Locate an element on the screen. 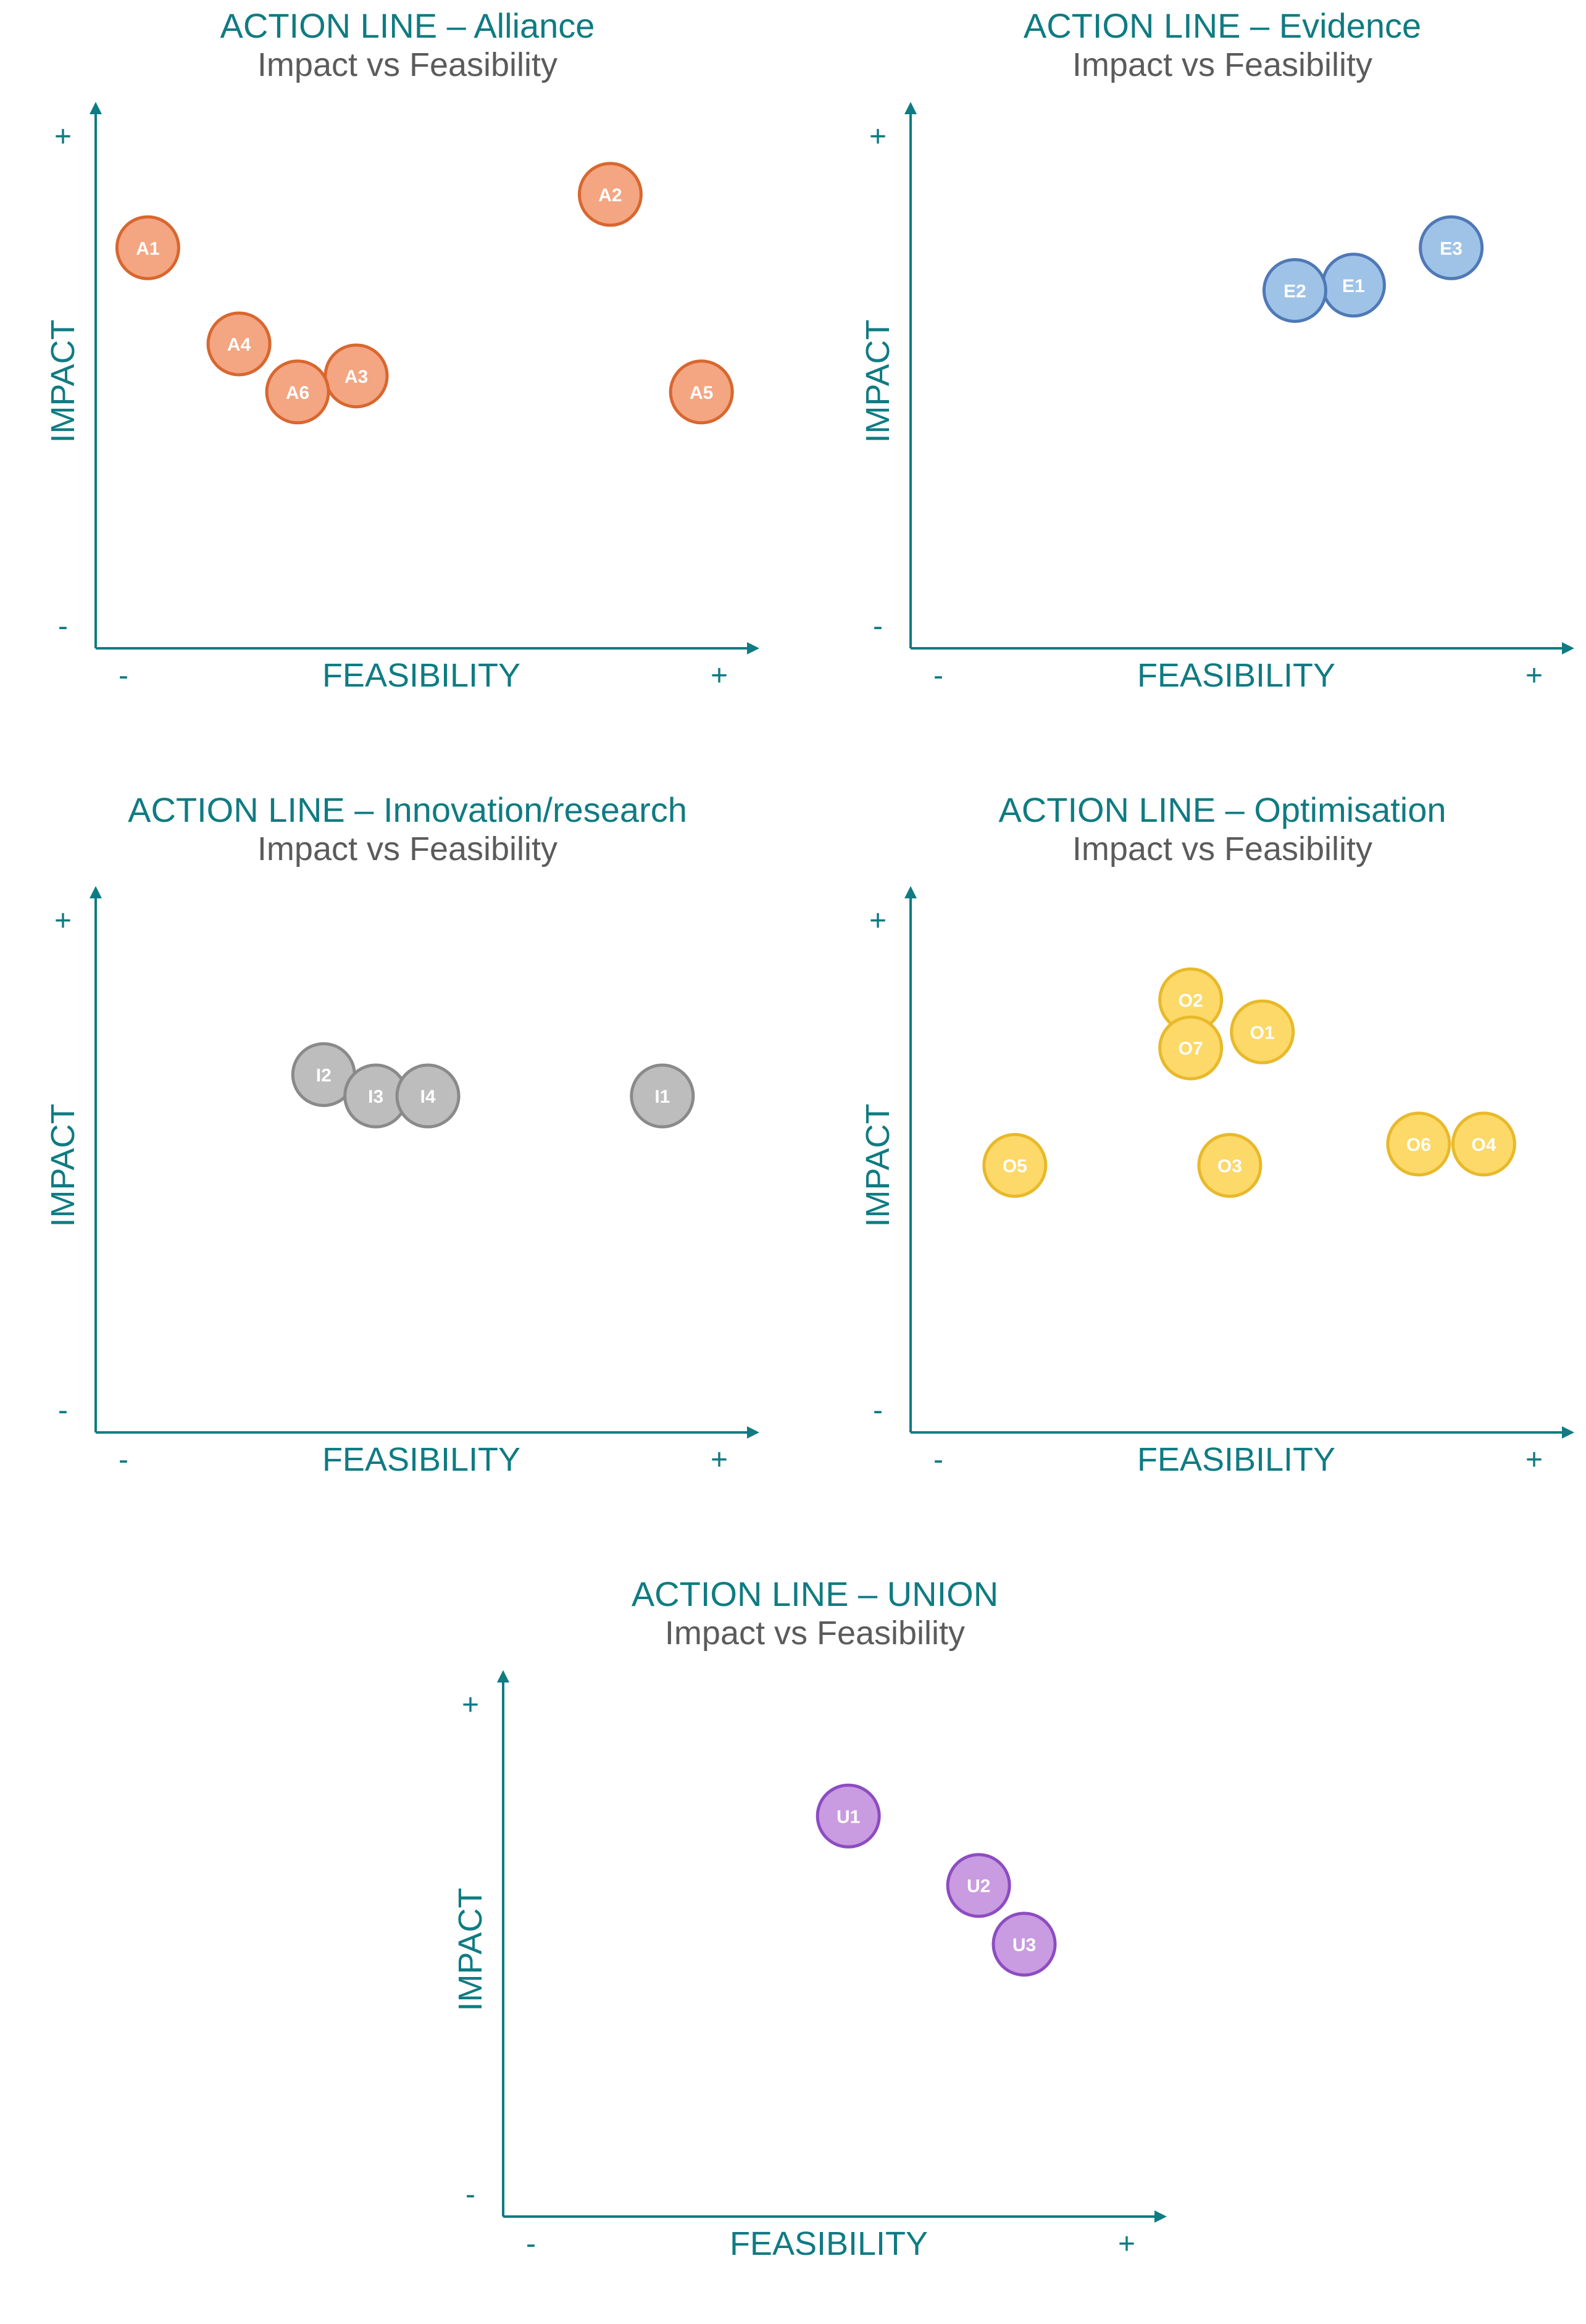  data-point-o5: O5 is located at coordinates (1015, 1165).